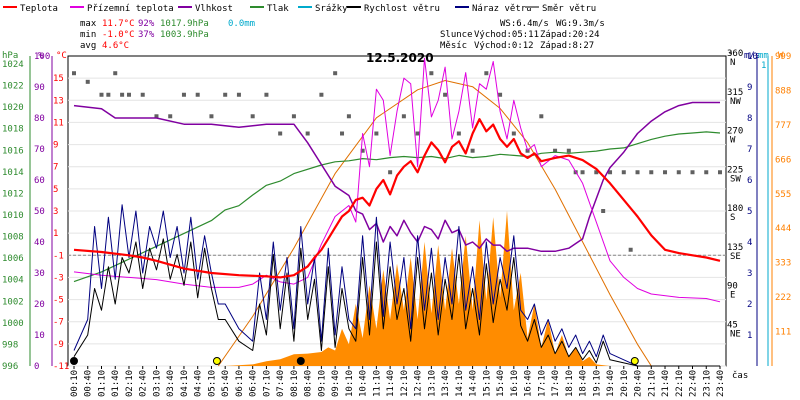  What do you see at coordinates (567, 46) in the screenshot?
I see `info-moon-set: Západ:8:27` at bounding box center [567, 46].